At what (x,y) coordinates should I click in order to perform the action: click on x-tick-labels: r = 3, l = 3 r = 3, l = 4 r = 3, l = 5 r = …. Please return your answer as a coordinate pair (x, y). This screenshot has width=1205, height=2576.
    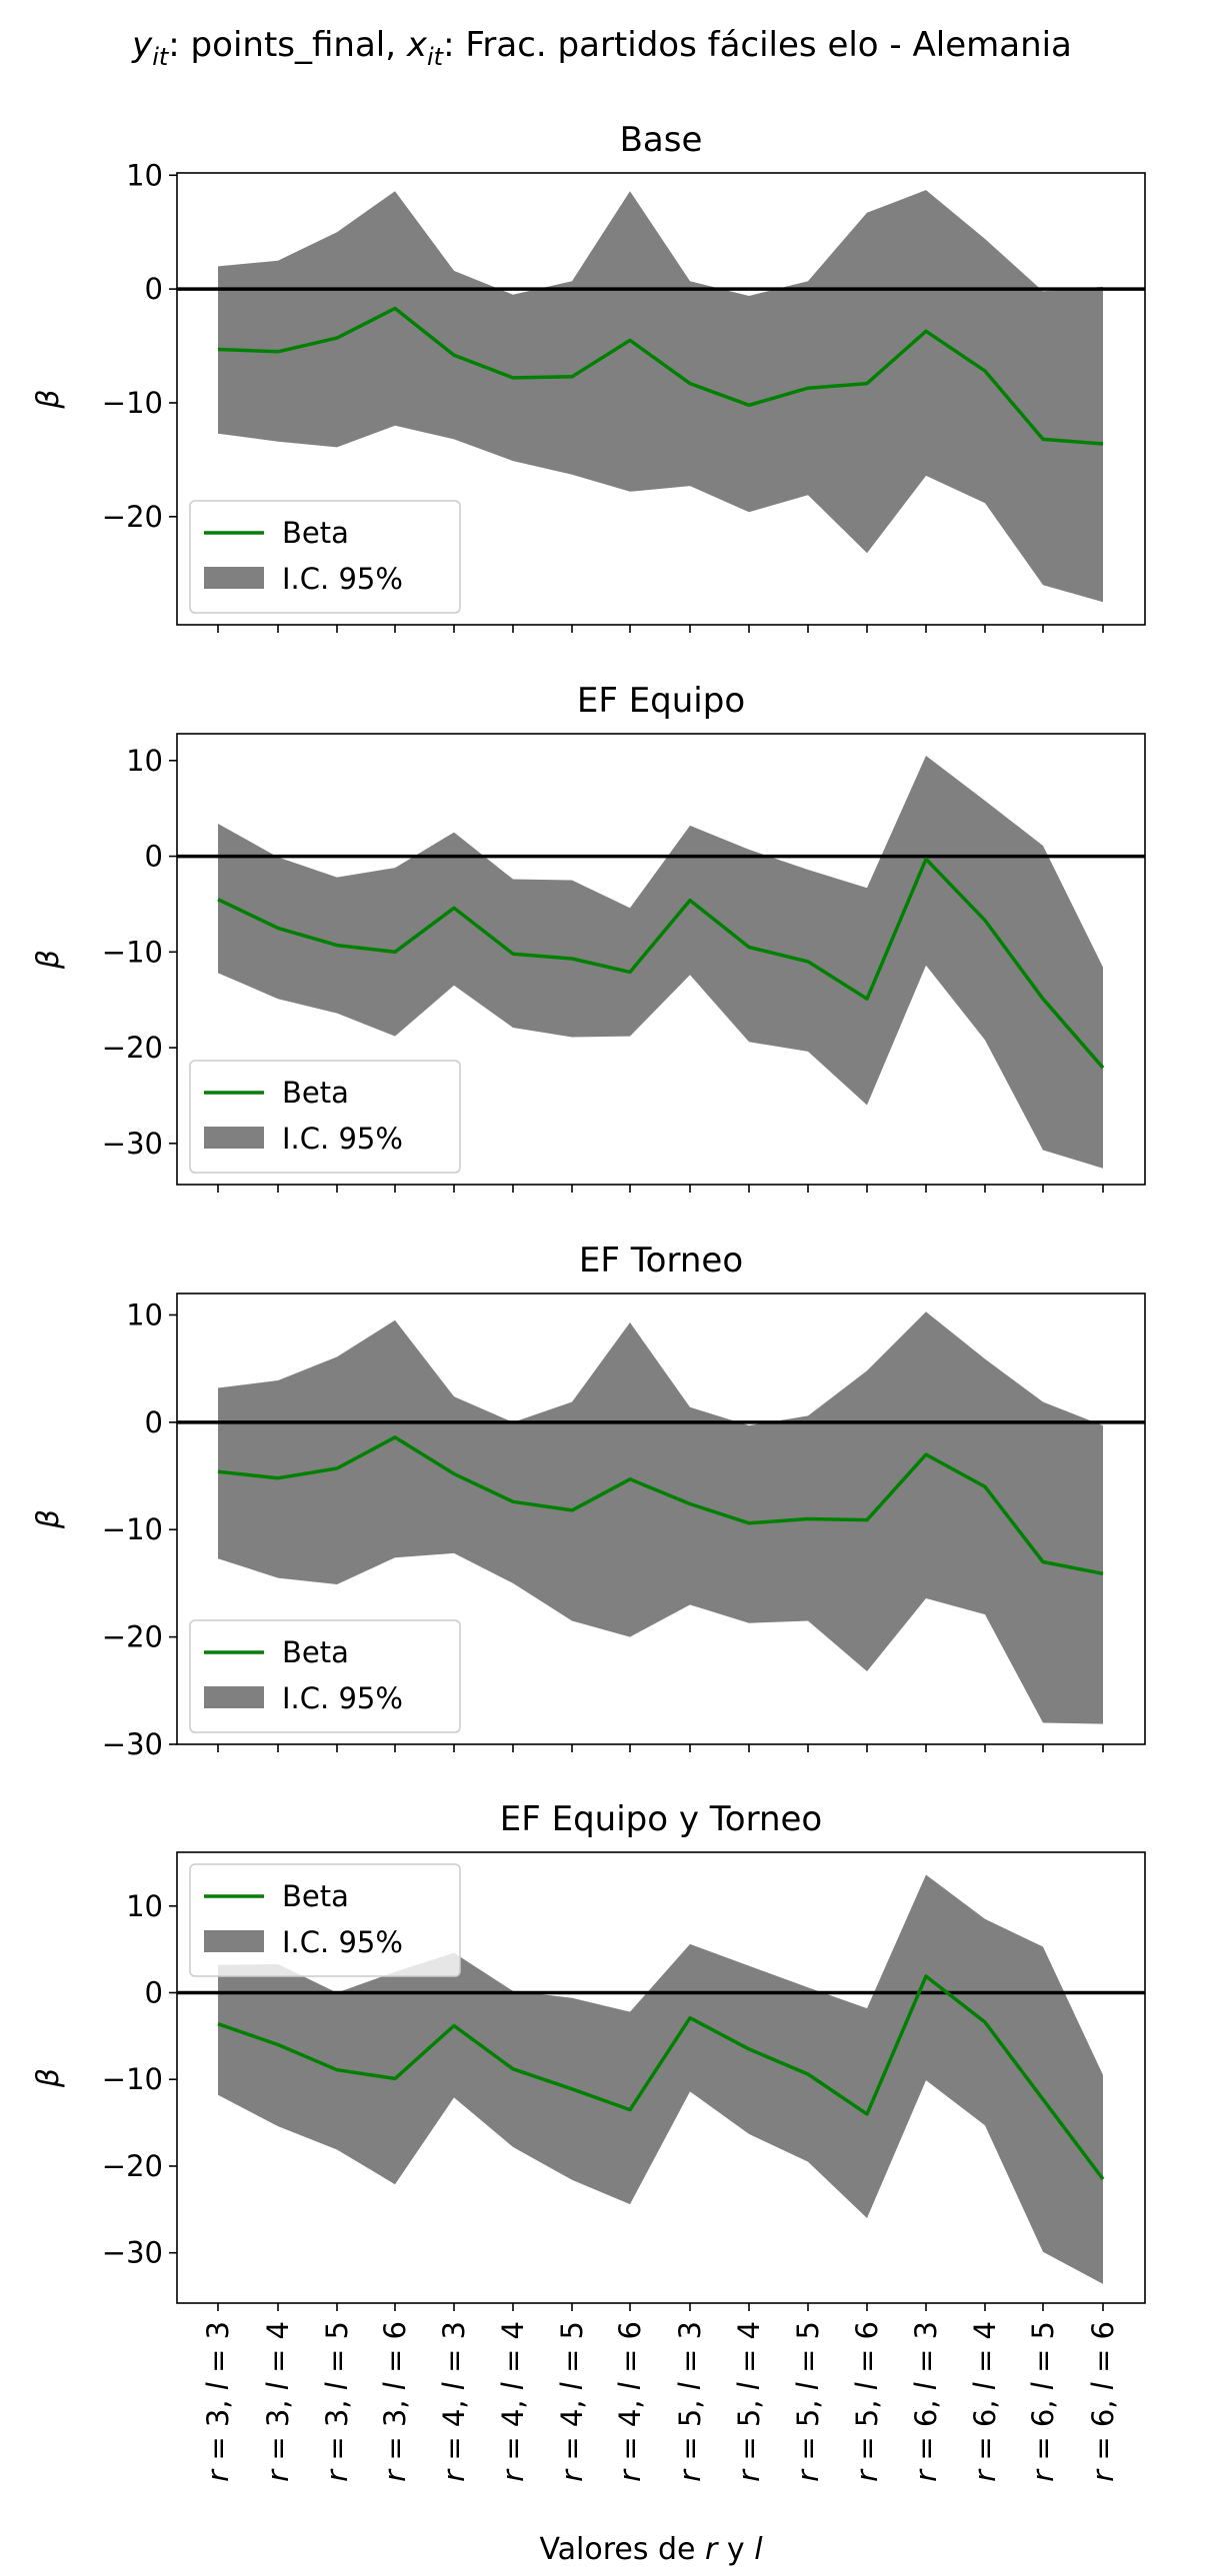
    Looking at the image, I should click on (660, 2401).